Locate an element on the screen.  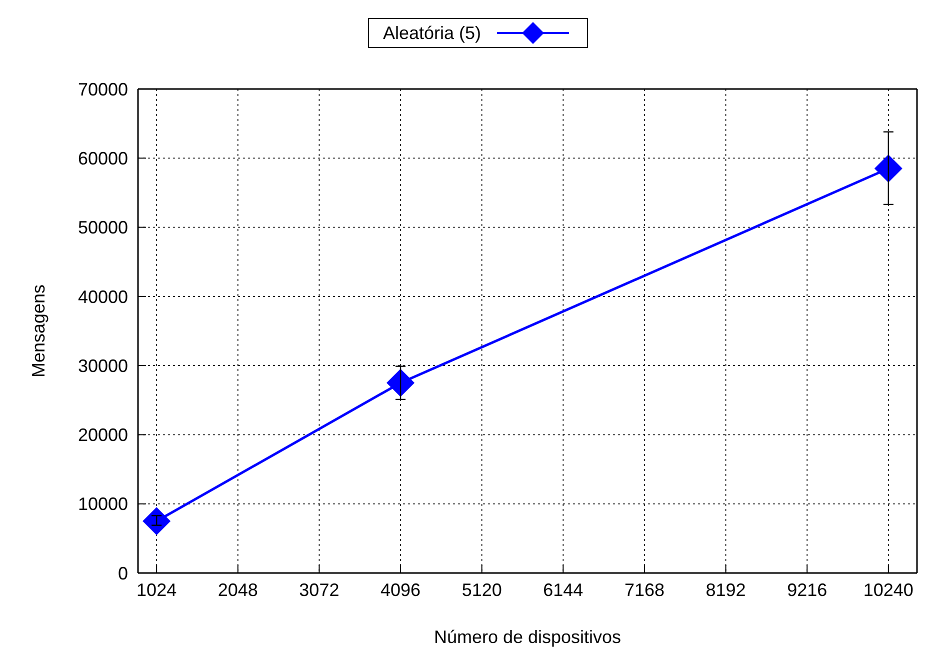
x-tick-label: 6144 is located at coordinates (563, 590).